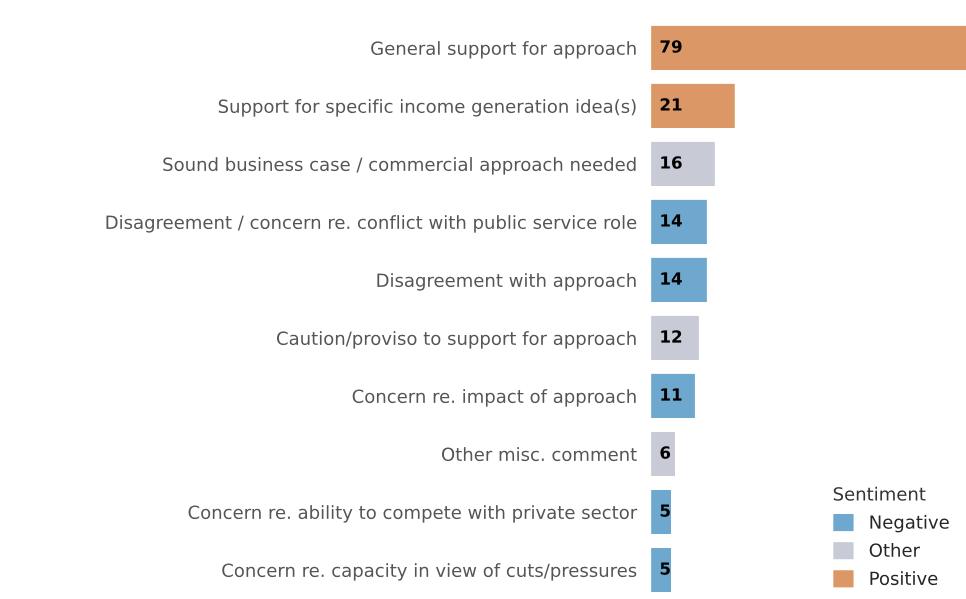 The image size is (966, 599). Describe the element at coordinates (429, 572) in the screenshot. I see `y-tick-label: Concern re. capacity in view of cuts/pressures` at that location.